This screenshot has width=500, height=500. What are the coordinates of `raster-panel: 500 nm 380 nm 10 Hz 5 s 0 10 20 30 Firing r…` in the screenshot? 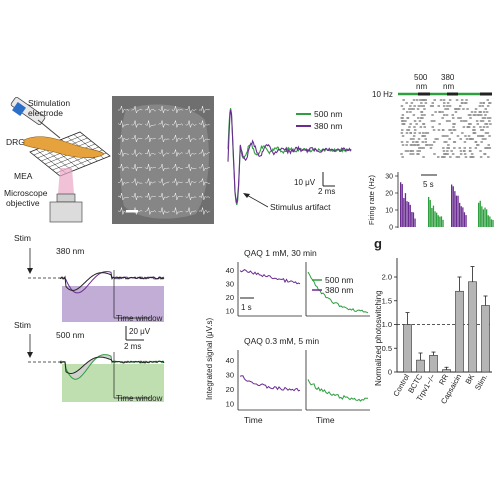 It's located at (430, 152).